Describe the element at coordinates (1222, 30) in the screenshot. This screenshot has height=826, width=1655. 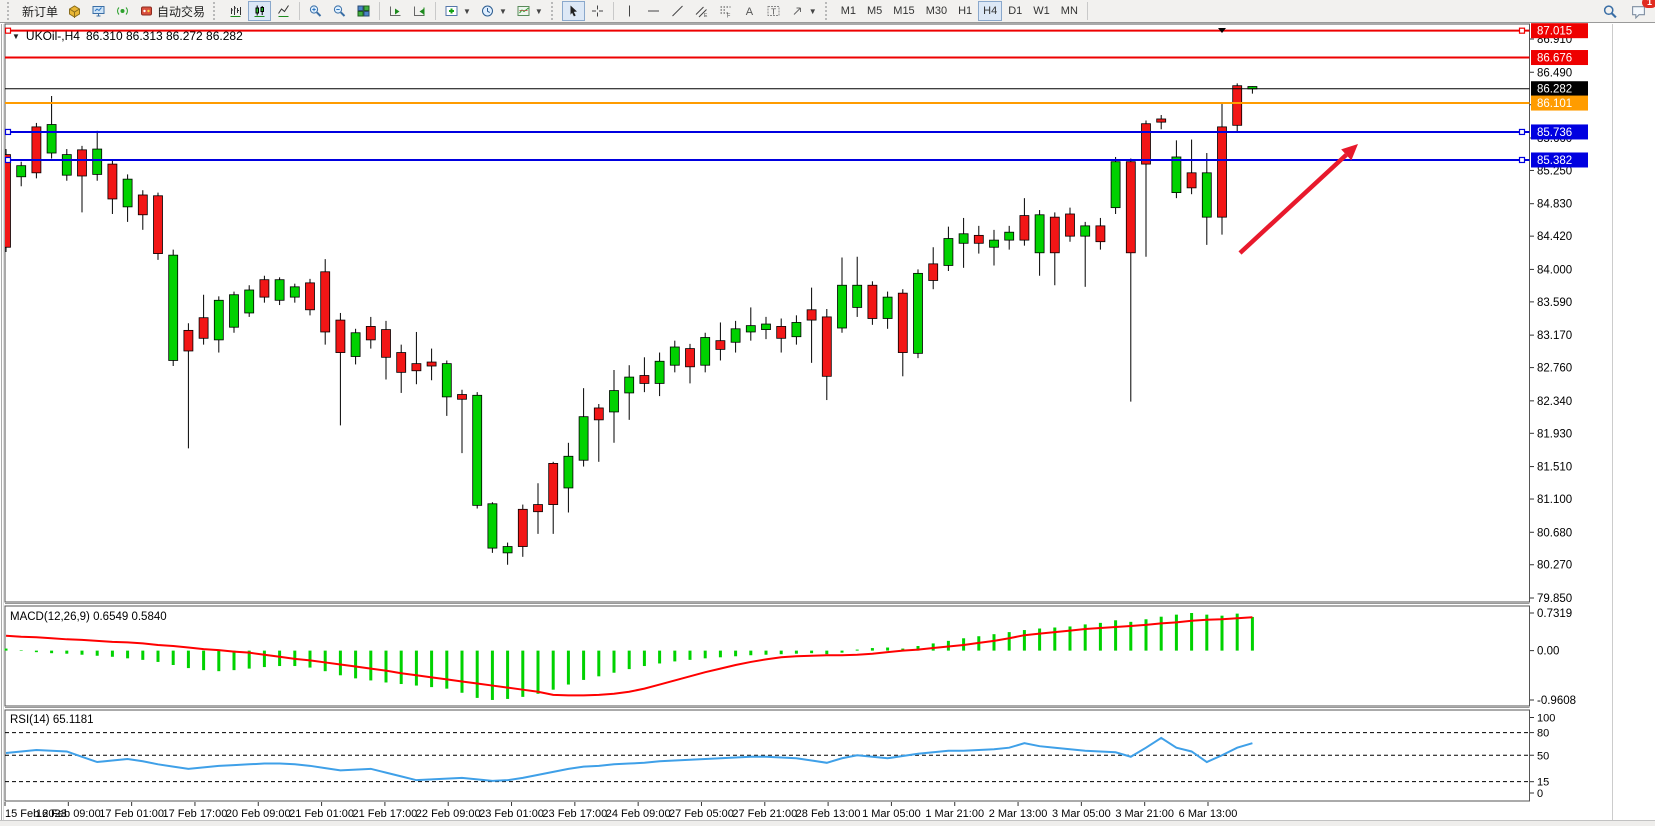
I see `chart-object-marker` at that location.